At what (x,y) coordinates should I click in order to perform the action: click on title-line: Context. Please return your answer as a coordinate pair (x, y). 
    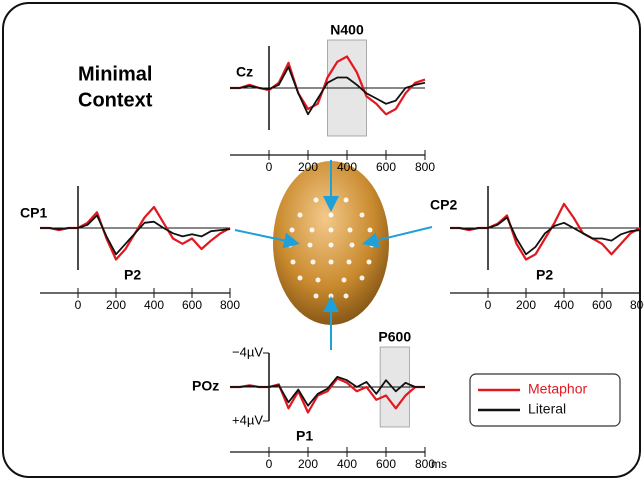
    Looking at the image, I should click on (115, 100).